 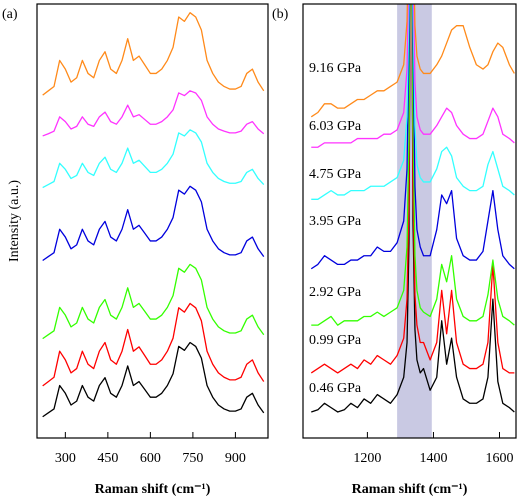 What do you see at coordinates (335, 292) in the screenshot?
I see `series-label: 2.92 GPa` at bounding box center [335, 292].